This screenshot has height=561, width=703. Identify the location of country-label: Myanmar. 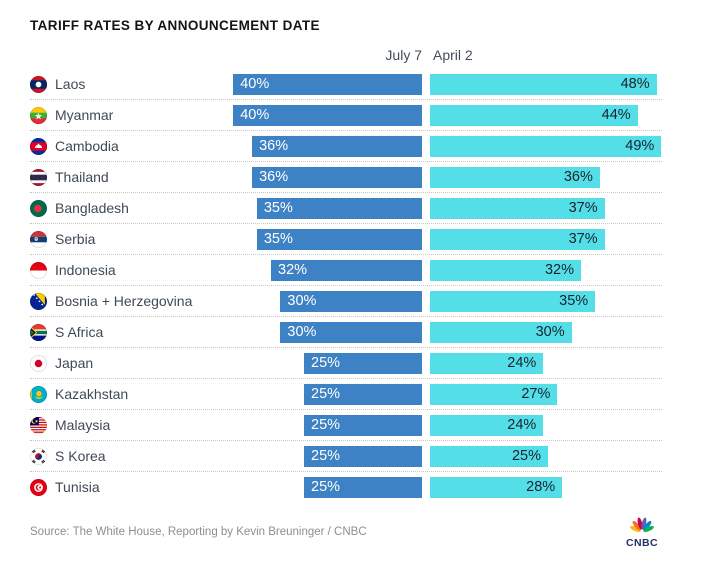
(84, 115).